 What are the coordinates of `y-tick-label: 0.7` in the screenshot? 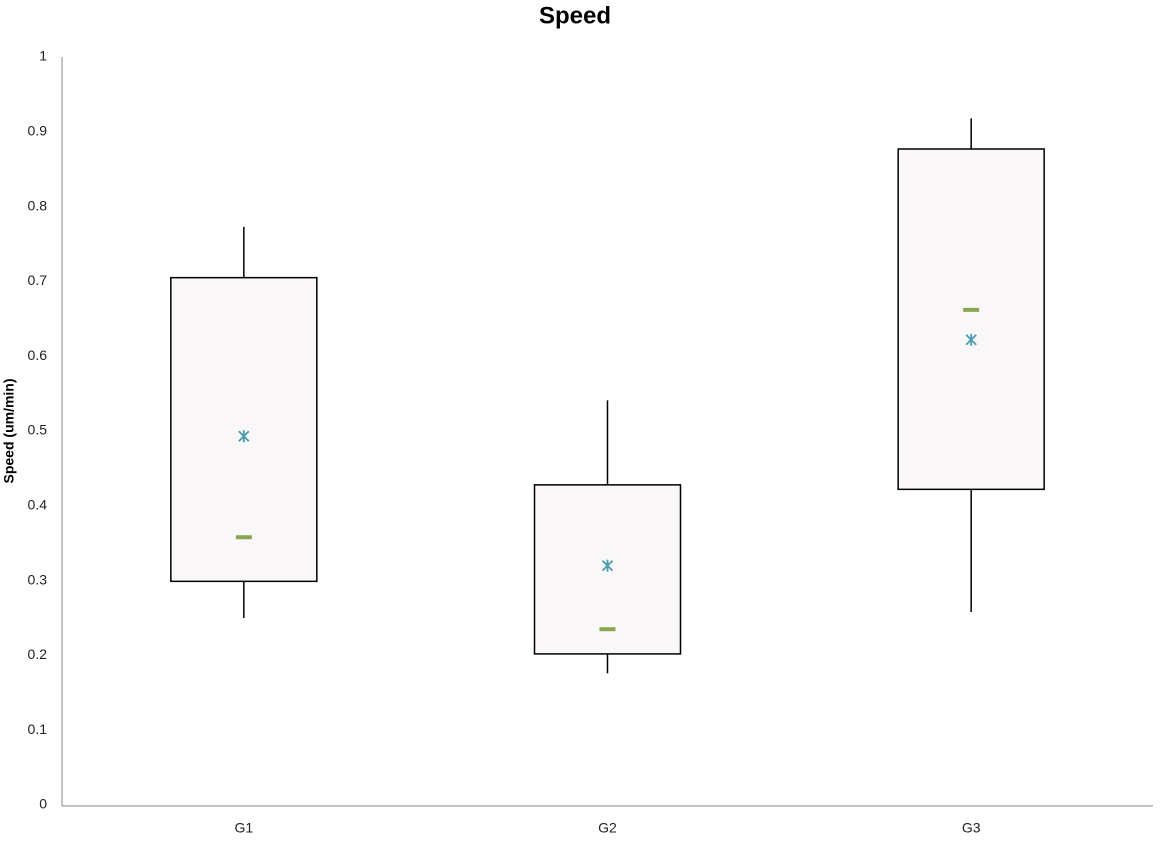 It's located at (38, 280).